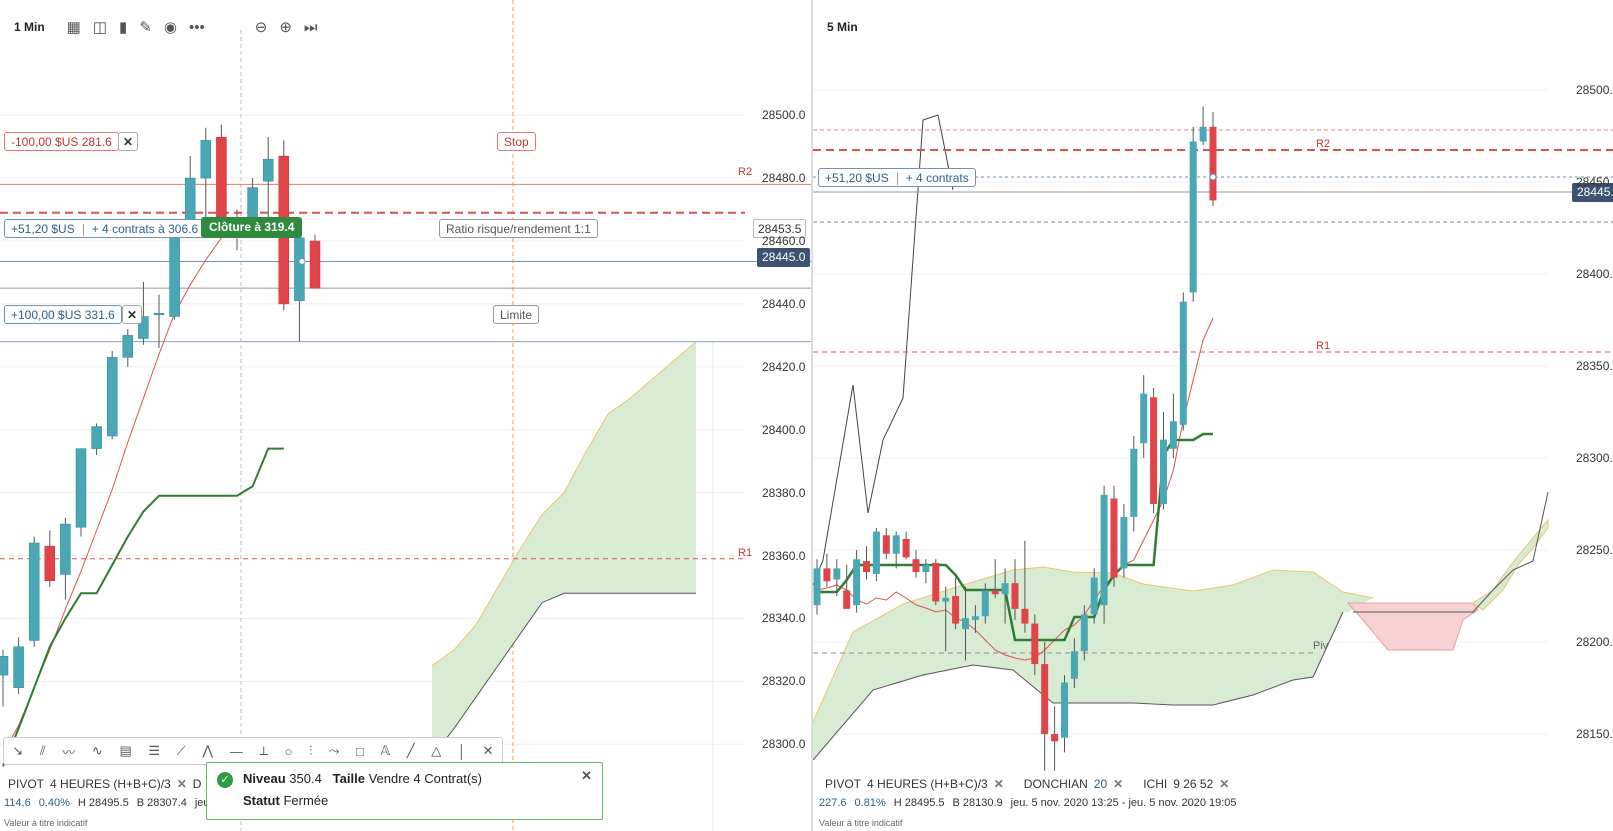 The width and height of the screenshot is (1613, 831). I want to click on table-icon: ▤, so click(125, 750).